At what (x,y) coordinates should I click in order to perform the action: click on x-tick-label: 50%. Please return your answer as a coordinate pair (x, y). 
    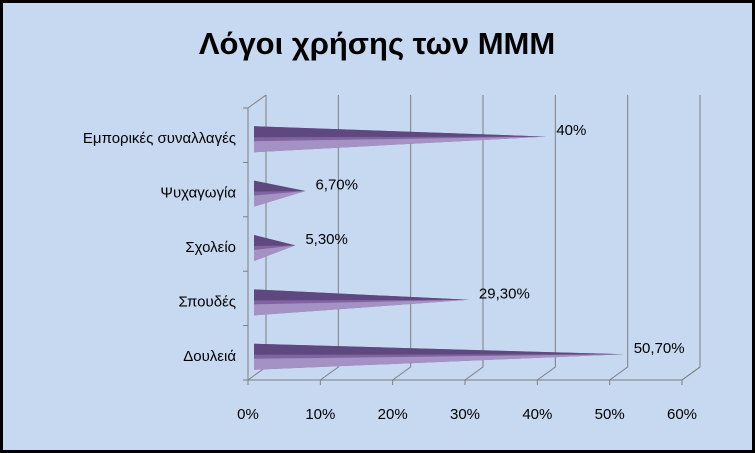
    Looking at the image, I should click on (610, 414).